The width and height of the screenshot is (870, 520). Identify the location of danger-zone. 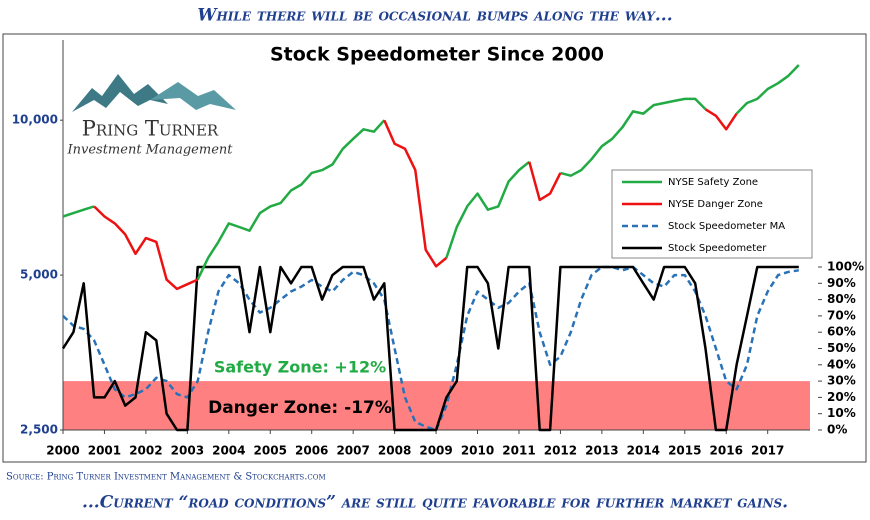
(436, 405).